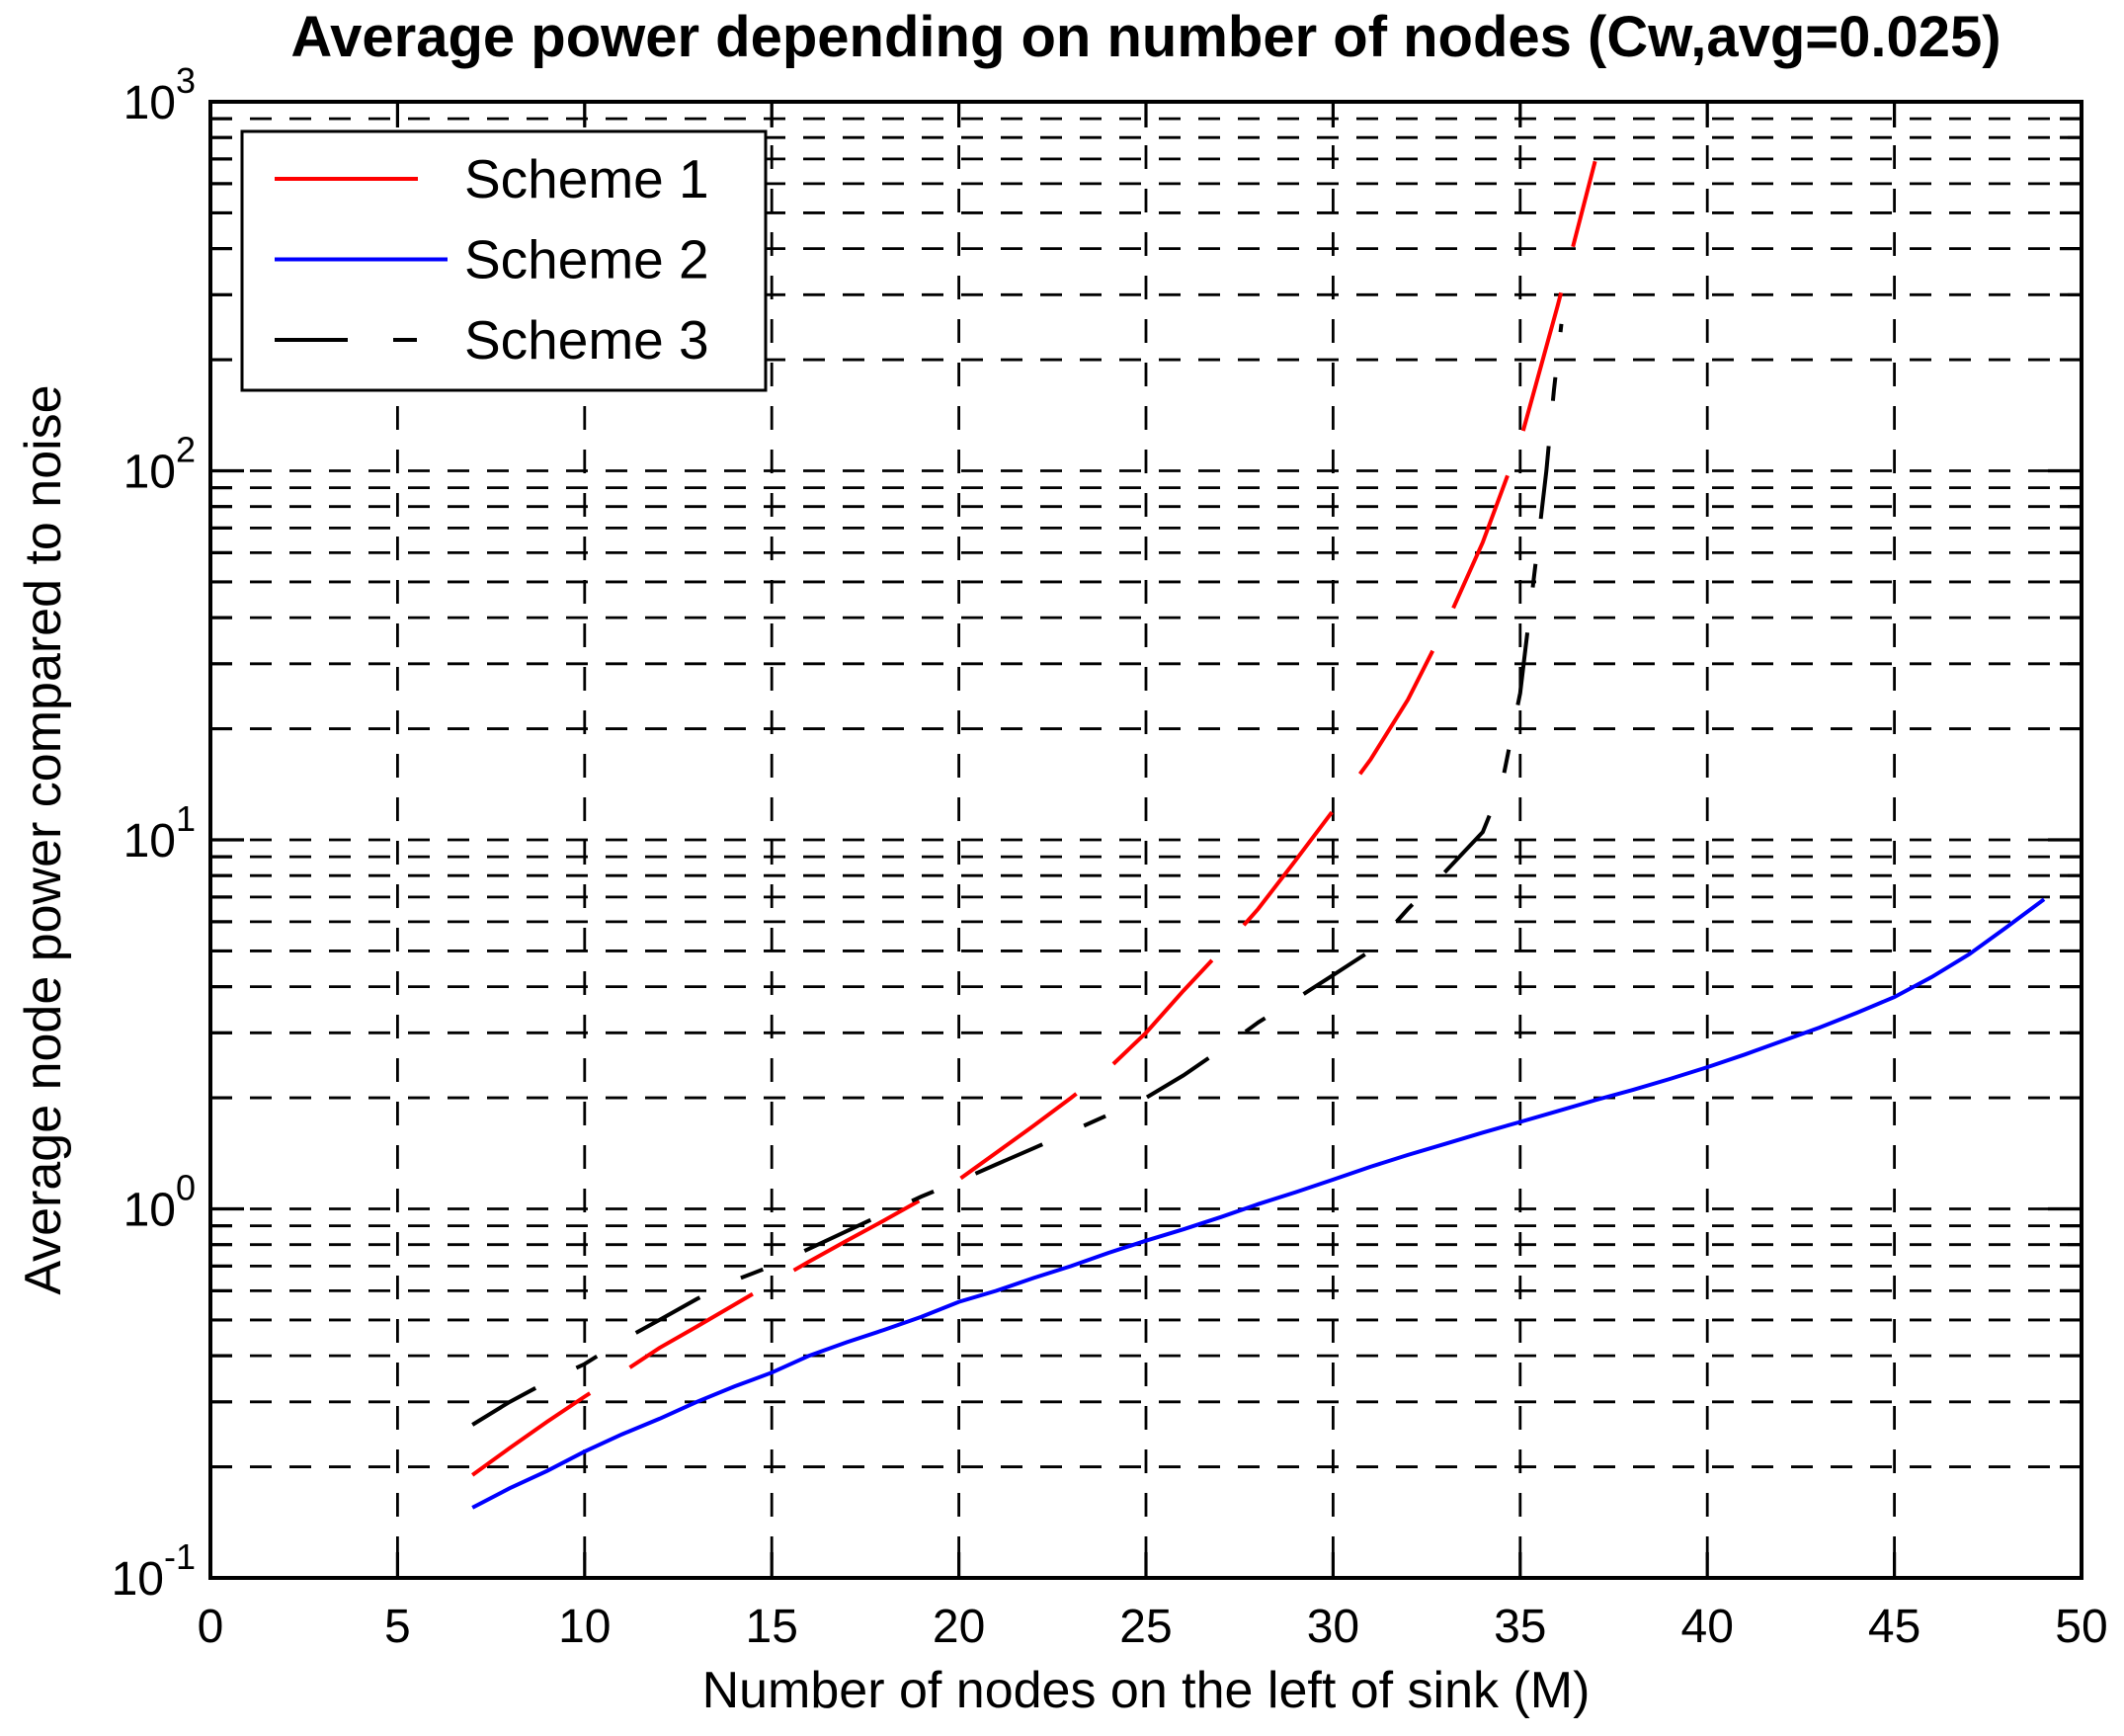  I want to click on x-tick-label: 40, so click(1707, 1627).